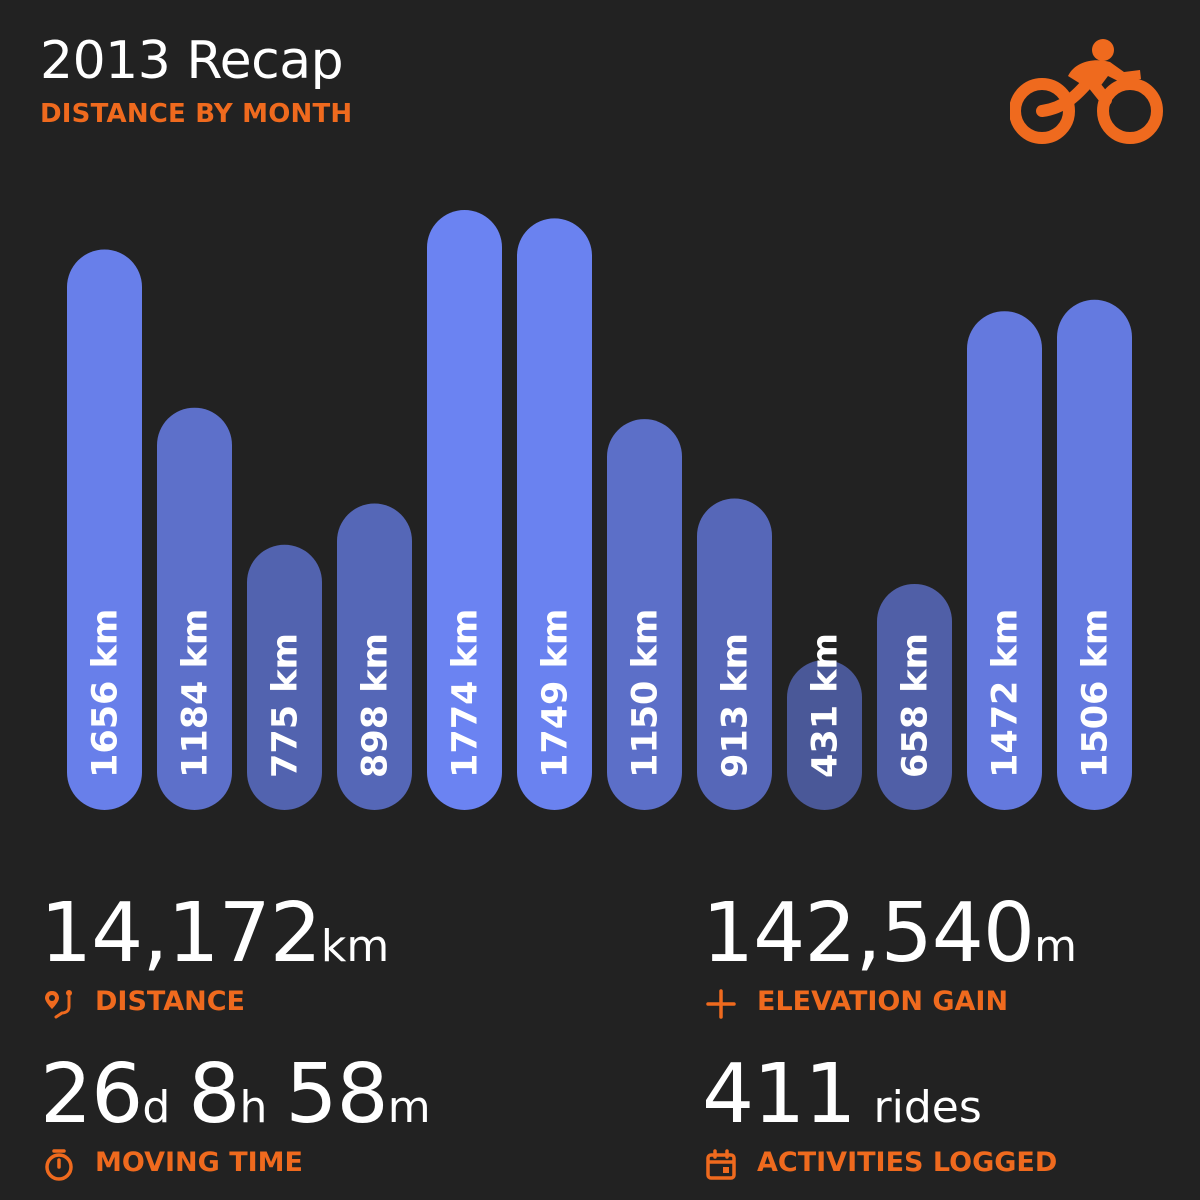 The width and height of the screenshot is (1200, 1200). Describe the element at coordinates (916, 705) in the screenshot. I see `bar-label-10: 658 km` at that location.